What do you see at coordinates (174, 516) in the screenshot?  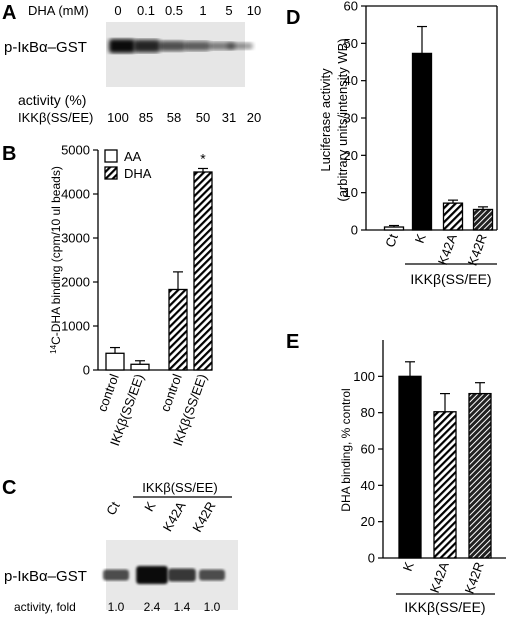 I see `panel-c-lane-k42a: K42A` at bounding box center [174, 516].